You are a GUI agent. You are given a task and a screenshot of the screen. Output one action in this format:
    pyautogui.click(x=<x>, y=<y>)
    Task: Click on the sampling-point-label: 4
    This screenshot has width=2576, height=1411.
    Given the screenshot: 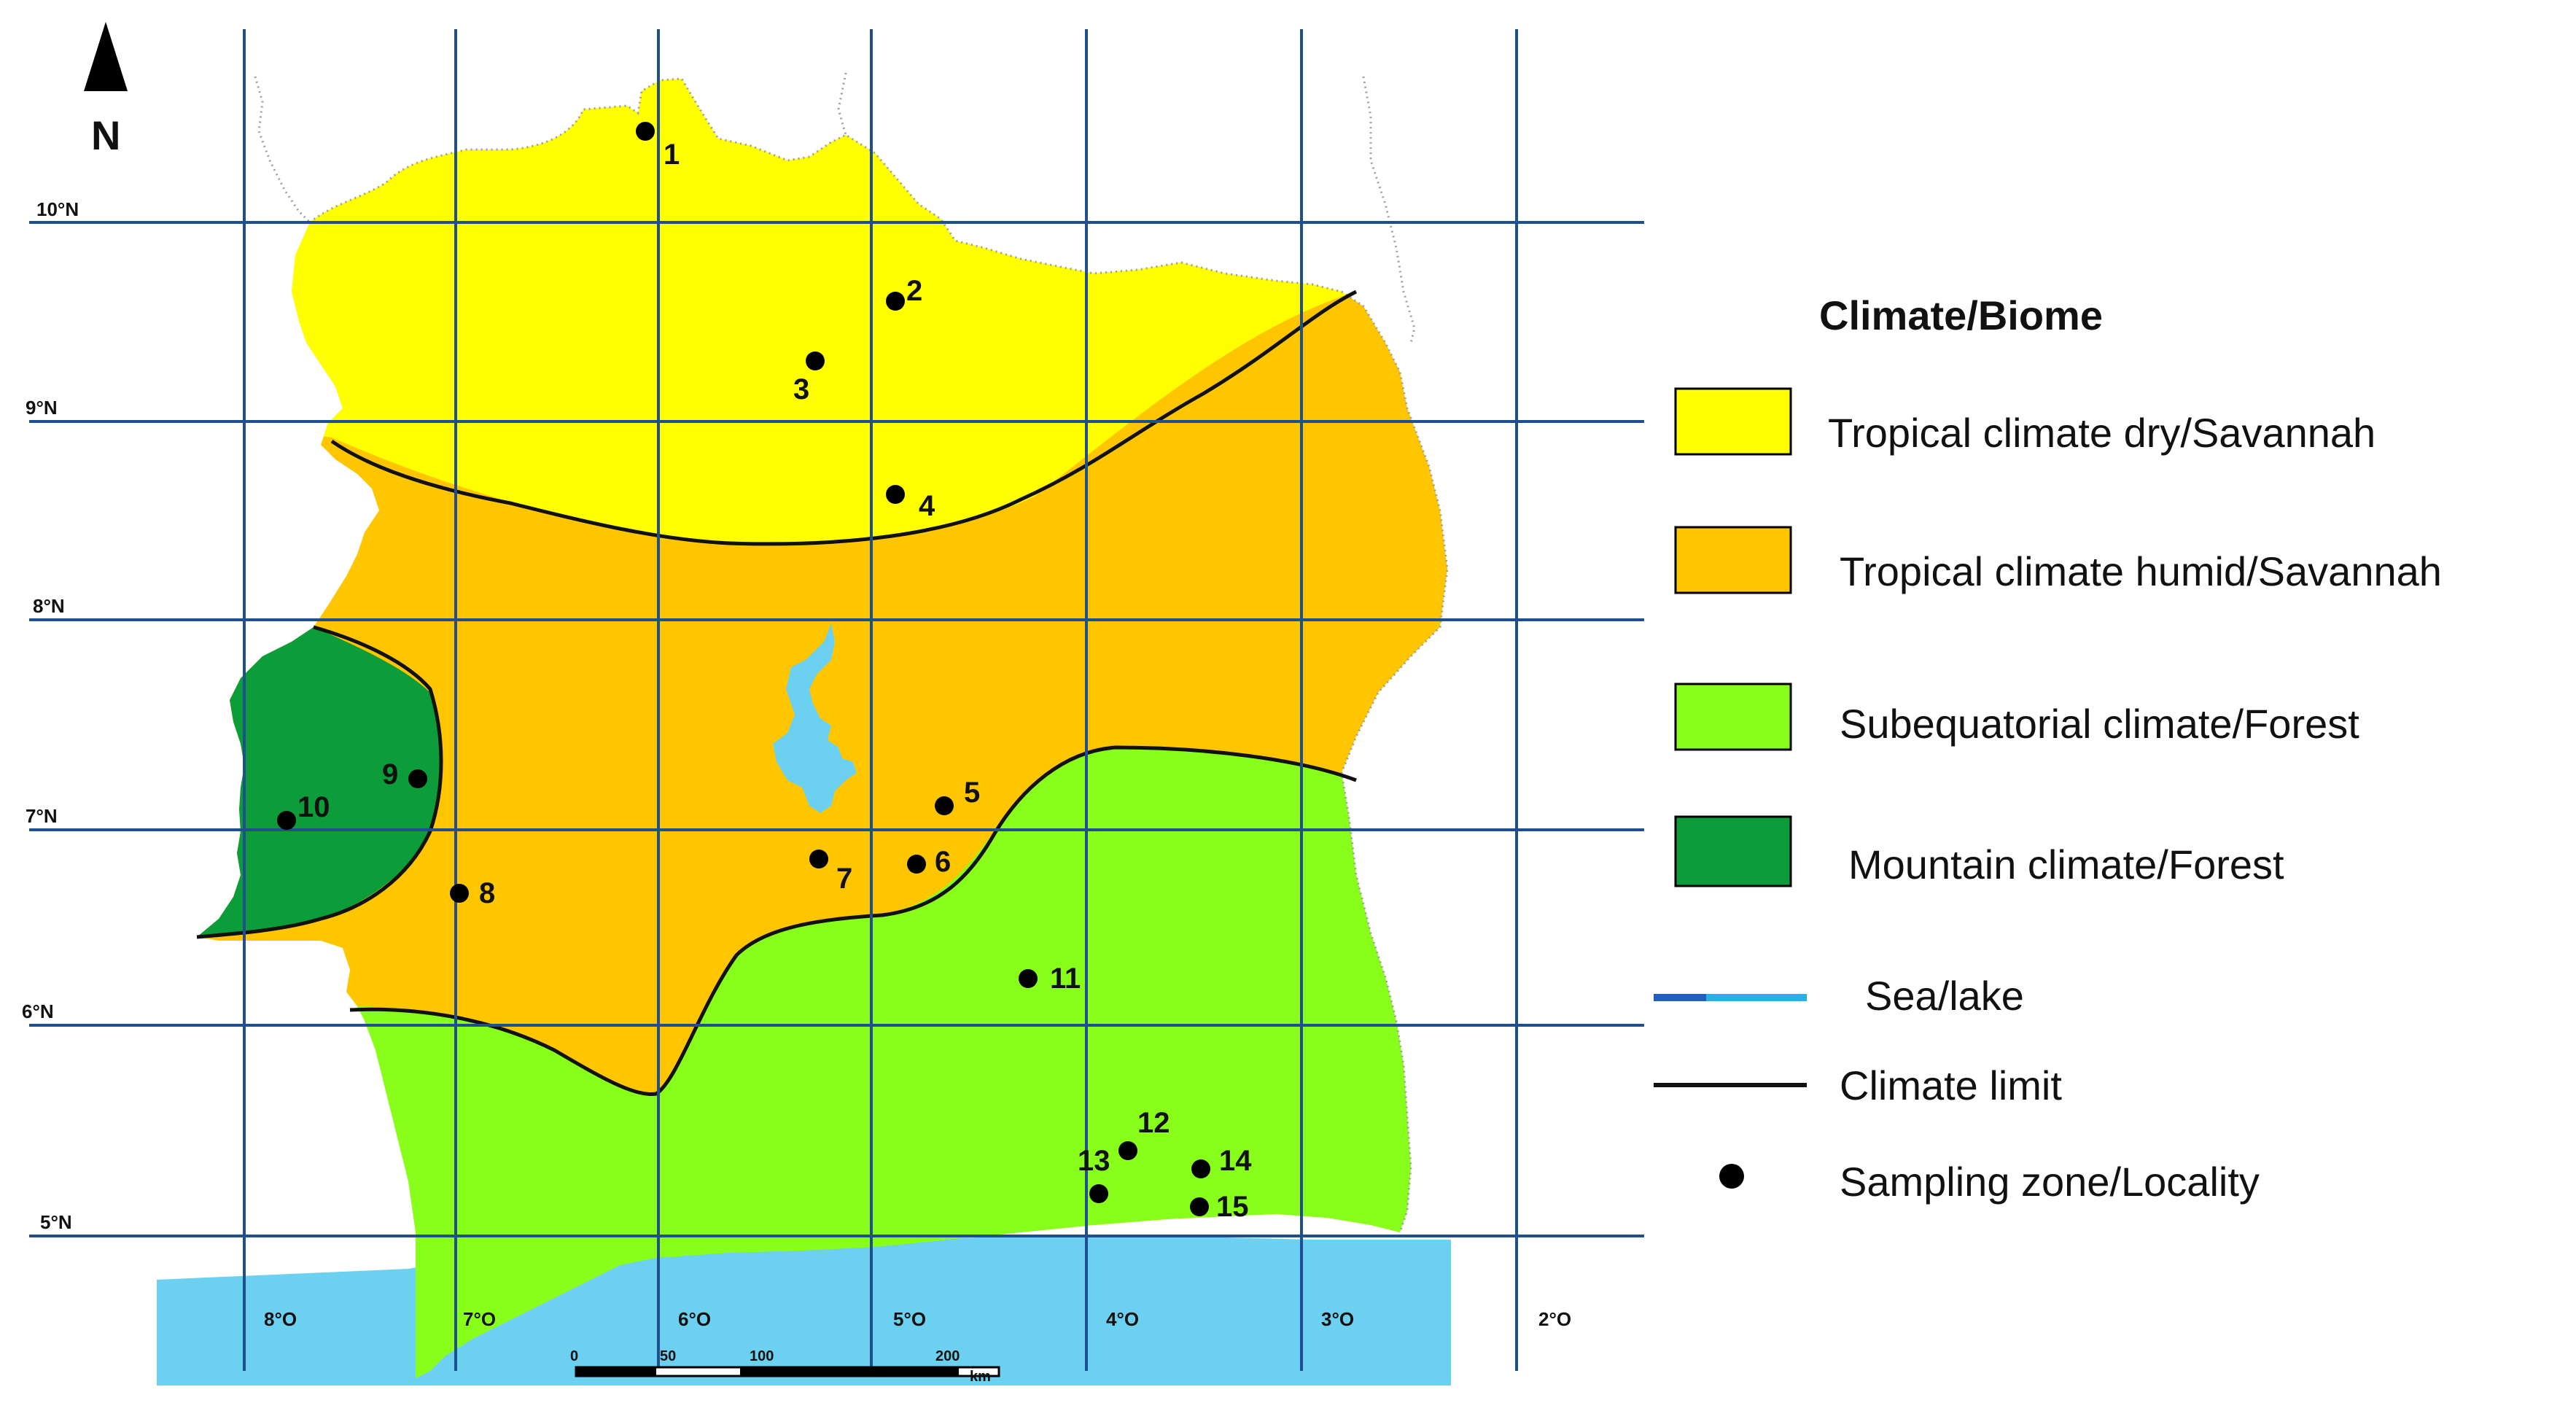 What is the action you would take?
    pyautogui.click(x=927, y=506)
    